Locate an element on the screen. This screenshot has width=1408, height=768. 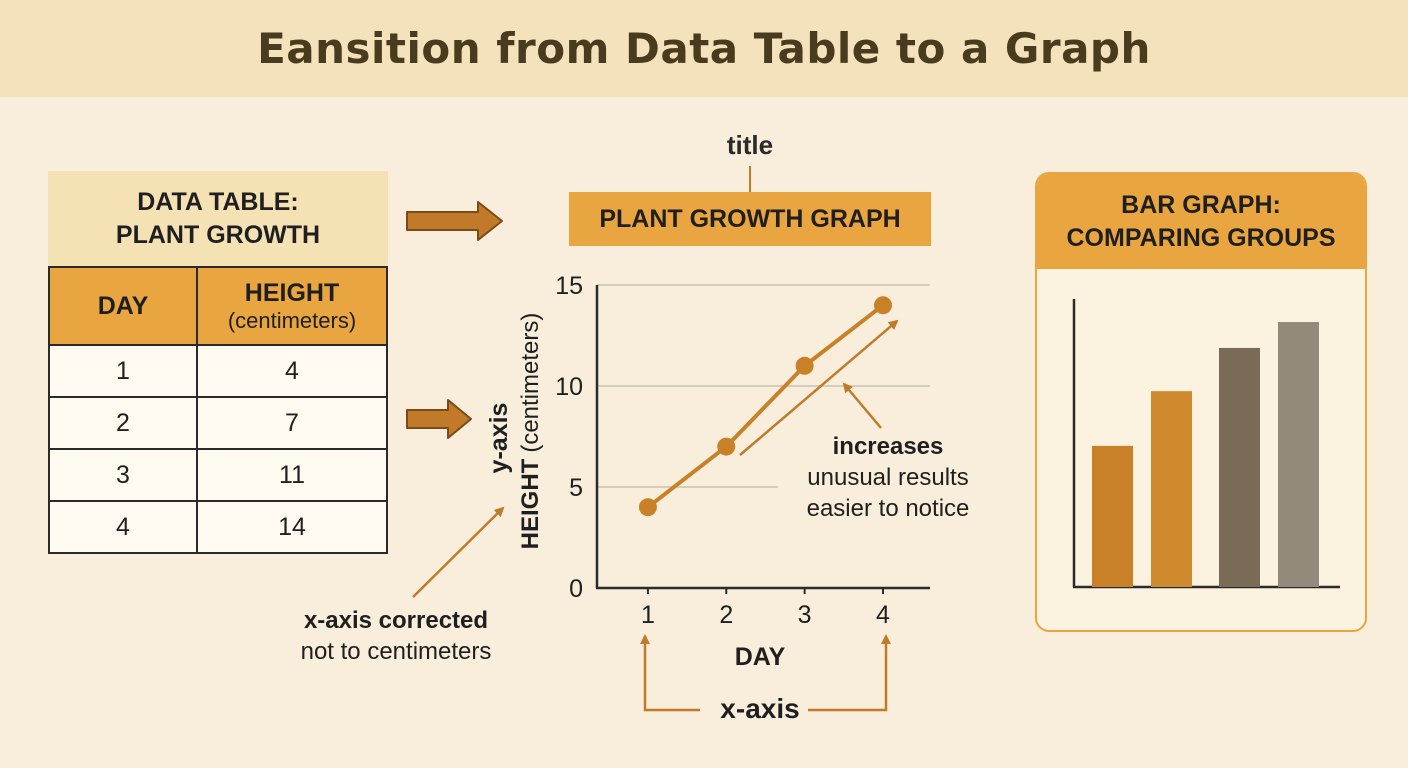
column-header-day: DAY is located at coordinates (123, 306).